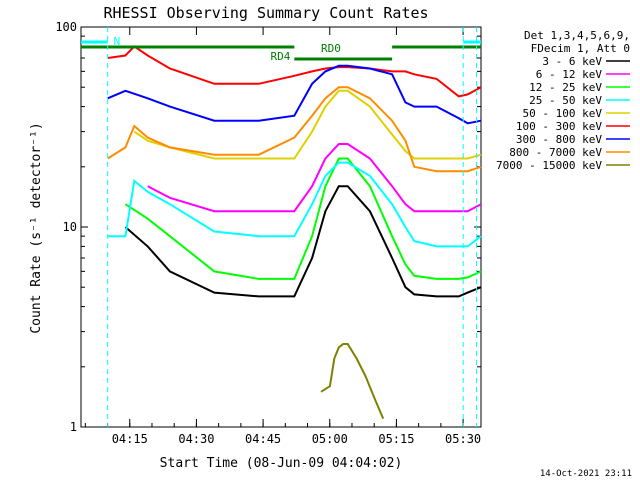 This screenshot has width=640, height=480. I want to click on flag-label-n: N, so click(117, 41).